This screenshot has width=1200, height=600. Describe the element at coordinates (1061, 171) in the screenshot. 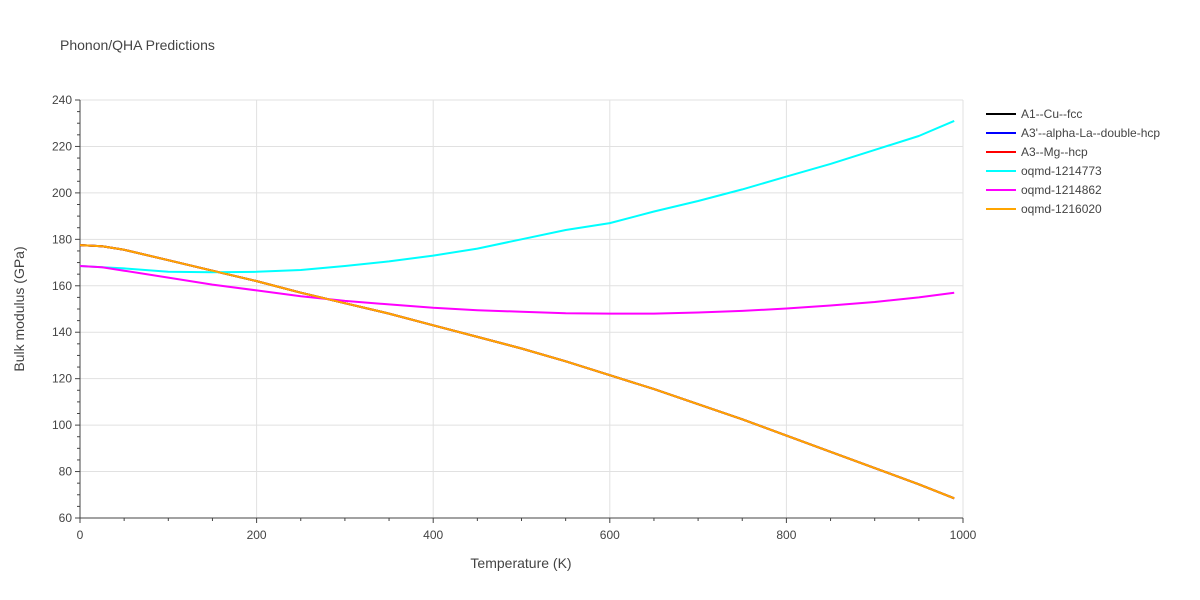

I see `legend-label: oqmd-1214773` at that location.